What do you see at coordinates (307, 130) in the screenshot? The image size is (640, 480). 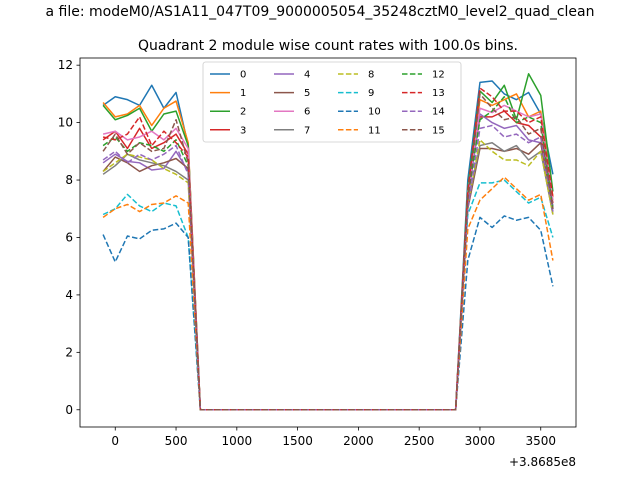 I see `legend-label-7: 7` at bounding box center [307, 130].